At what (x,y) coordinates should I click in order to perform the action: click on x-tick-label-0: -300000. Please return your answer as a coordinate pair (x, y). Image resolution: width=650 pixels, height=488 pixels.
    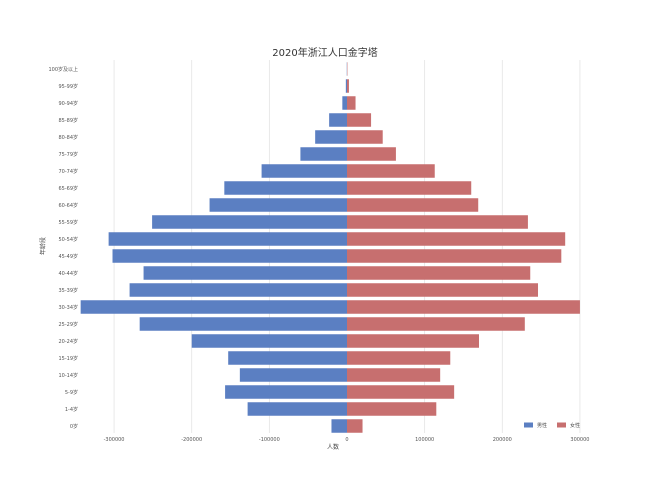
    Looking at the image, I should click on (114, 440).